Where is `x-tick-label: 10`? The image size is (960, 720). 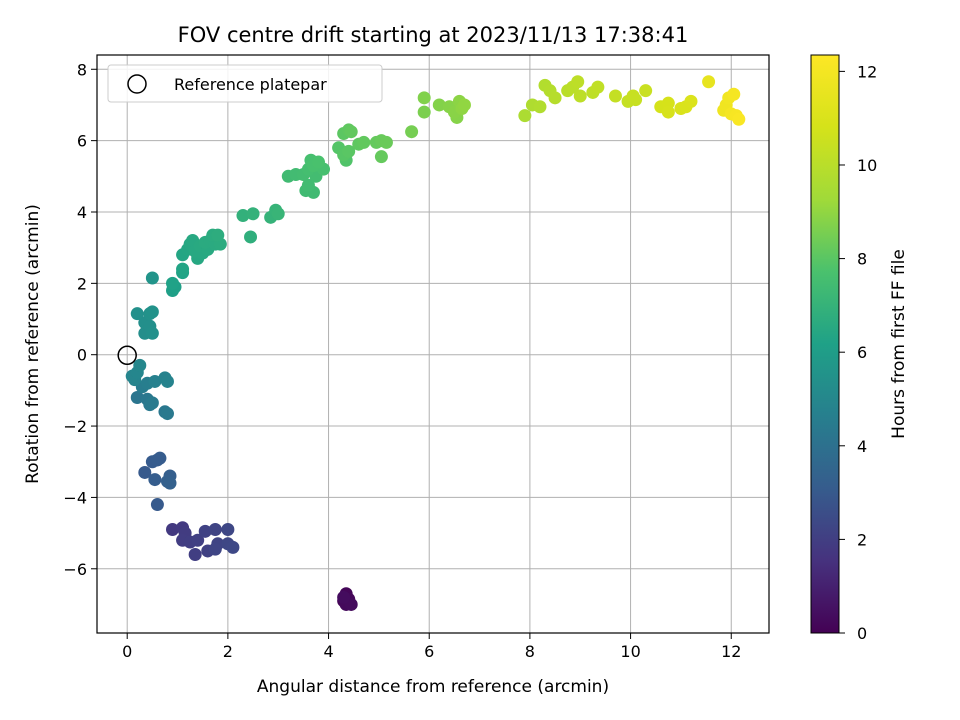 x-tick-label: 10 is located at coordinates (630, 651).